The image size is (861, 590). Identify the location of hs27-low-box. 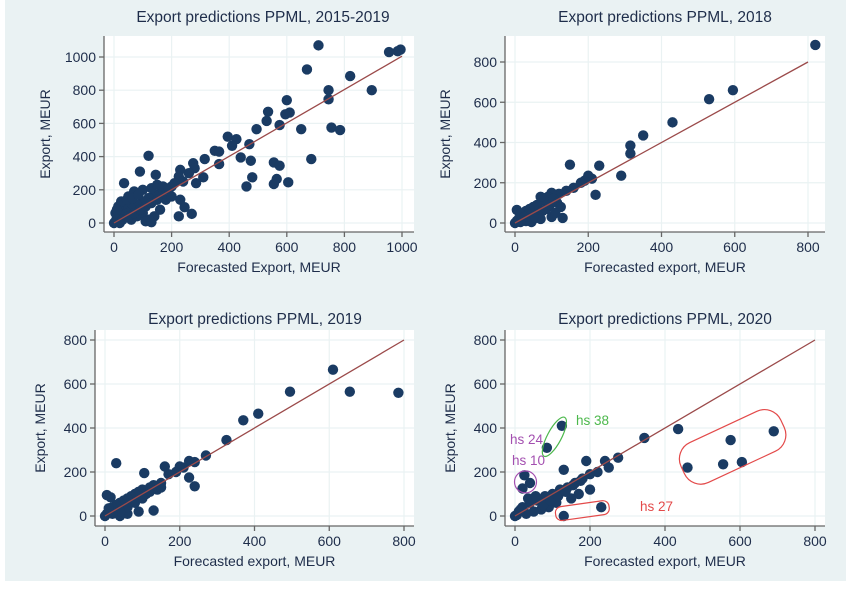
(582, 511).